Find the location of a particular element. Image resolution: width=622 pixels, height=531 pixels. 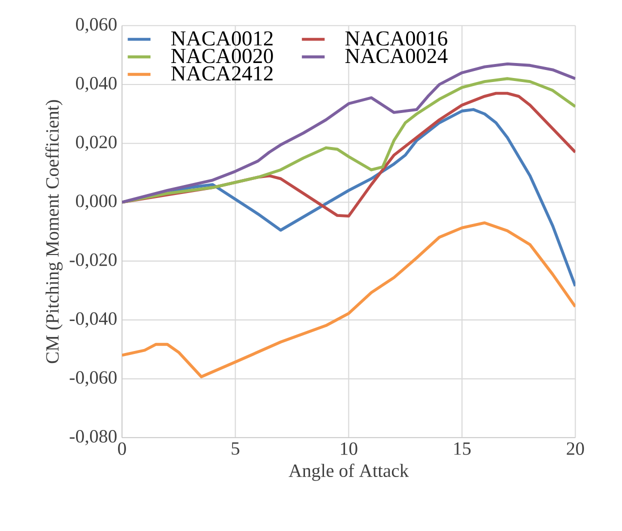

y-tick-label: 0,020 is located at coordinates (96, 143).